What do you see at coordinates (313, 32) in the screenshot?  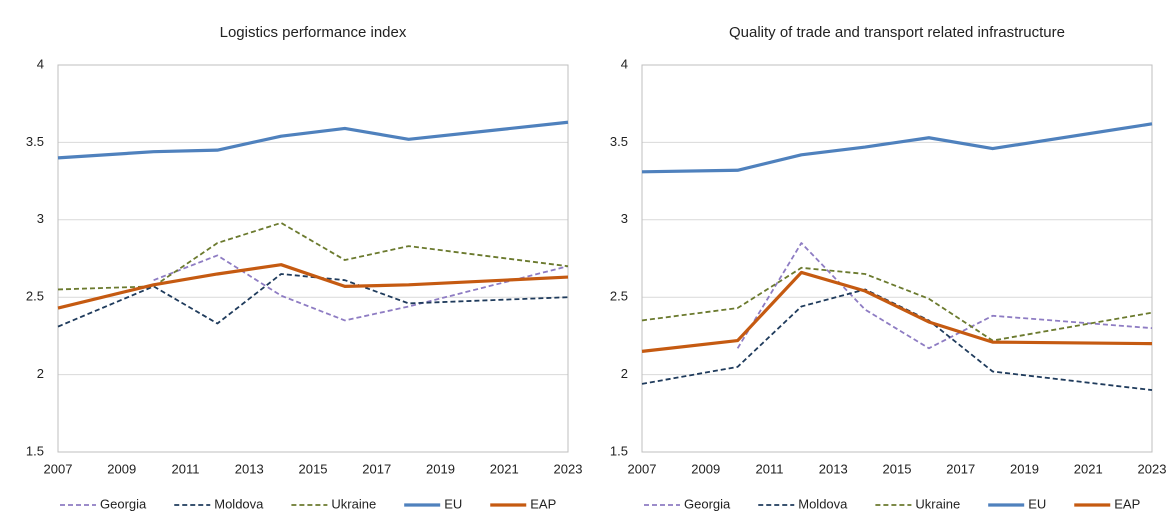 I see `chart-title: Logistics performance index` at bounding box center [313, 32].